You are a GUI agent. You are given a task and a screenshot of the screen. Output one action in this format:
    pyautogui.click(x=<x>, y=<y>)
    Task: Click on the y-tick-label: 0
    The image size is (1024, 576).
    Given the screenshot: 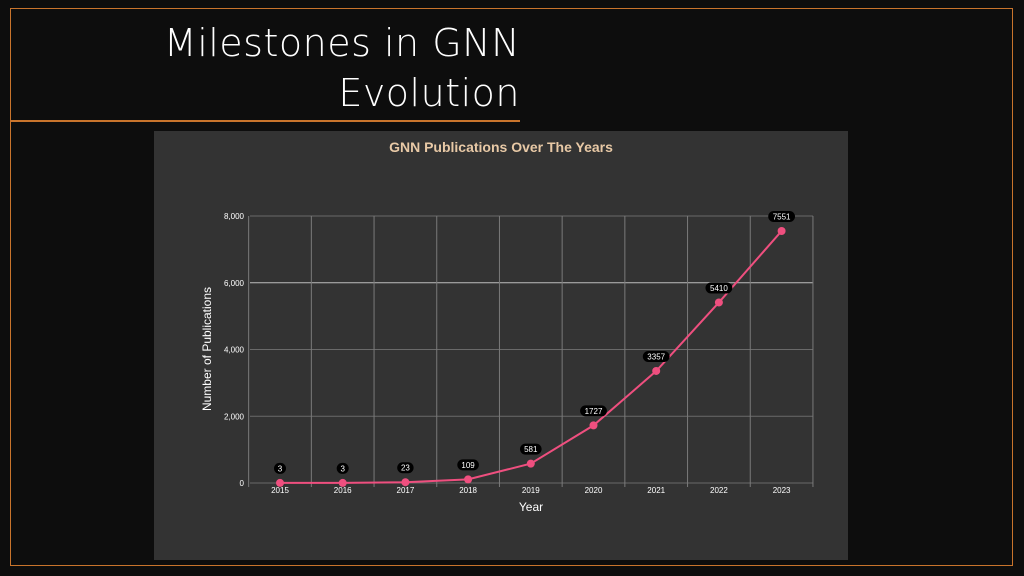 What is the action you would take?
    pyautogui.click(x=242, y=483)
    